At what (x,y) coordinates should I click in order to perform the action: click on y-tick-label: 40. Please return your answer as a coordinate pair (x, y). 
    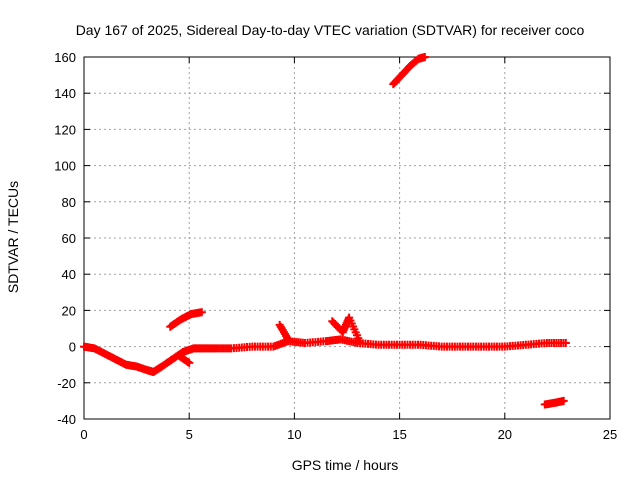
    Looking at the image, I should click on (69, 274).